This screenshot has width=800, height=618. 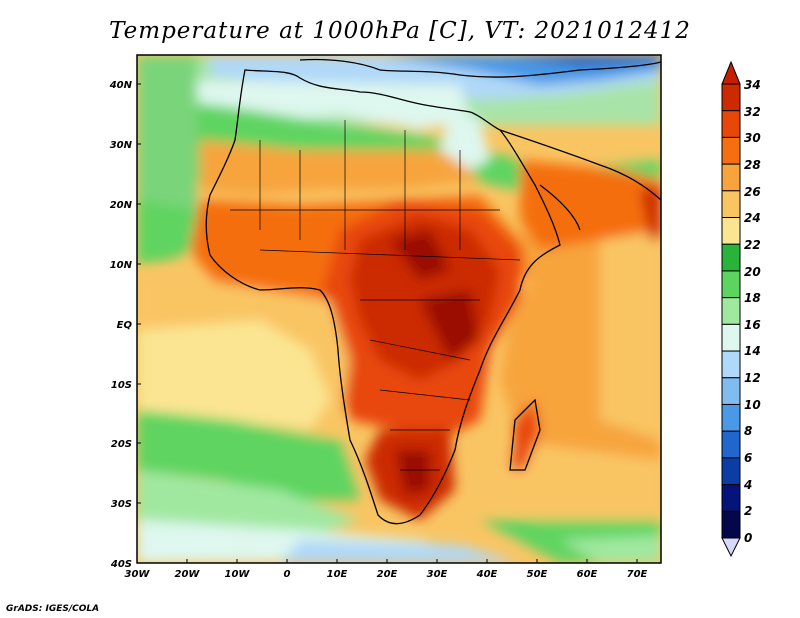 I want to click on colorbar-label: 24, so click(x=752, y=218).